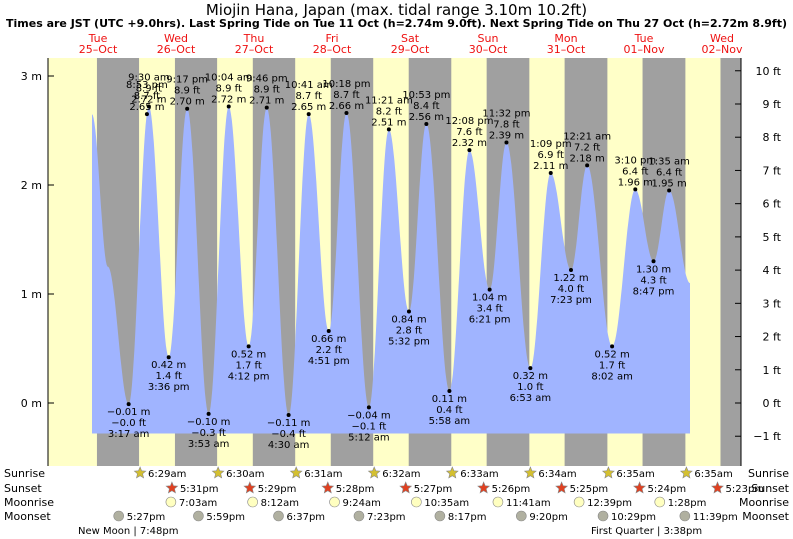 Image resolution: width=793 pixels, height=539 pixels. I want to click on tide-m: 2.72 m, so click(148, 100).